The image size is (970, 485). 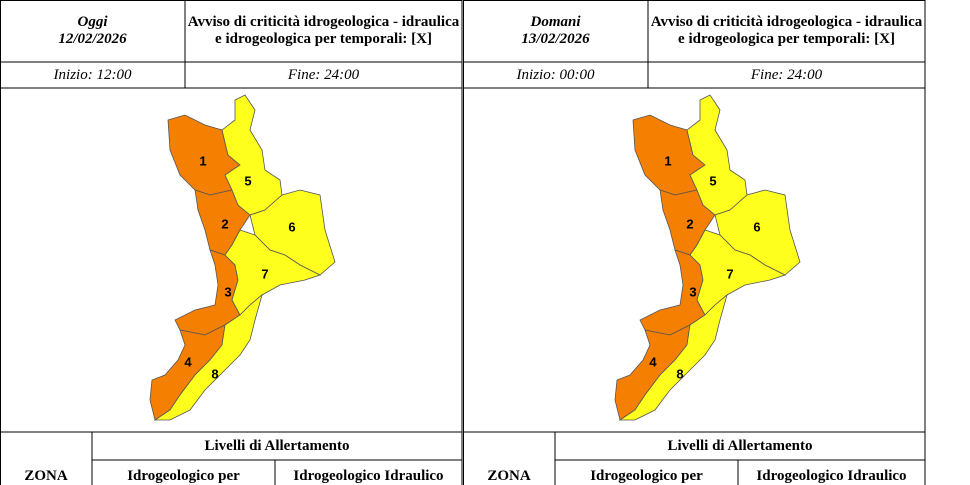 I want to click on start-cell-text: Inizio: 00:00, so click(x=555, y=74).